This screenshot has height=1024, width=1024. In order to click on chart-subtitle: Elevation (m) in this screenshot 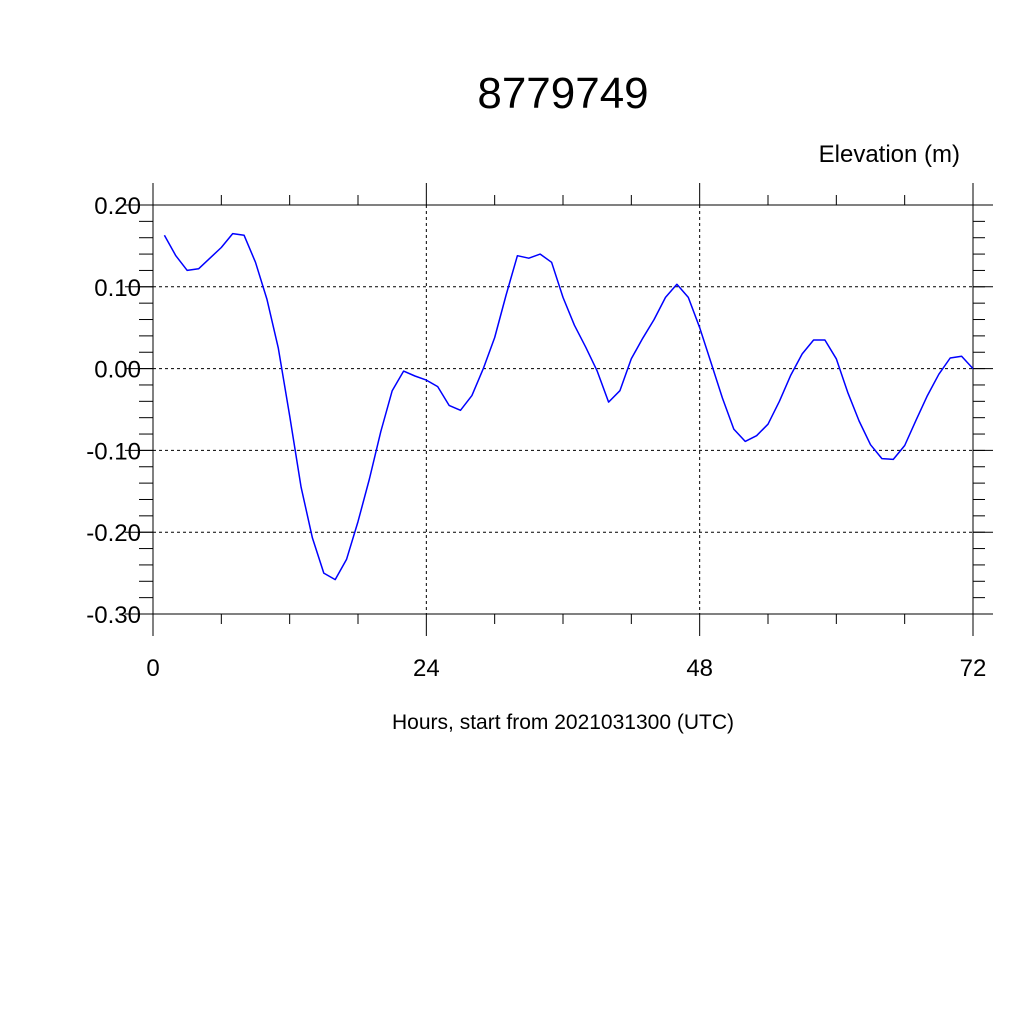, I will do `click(889, 154)`.